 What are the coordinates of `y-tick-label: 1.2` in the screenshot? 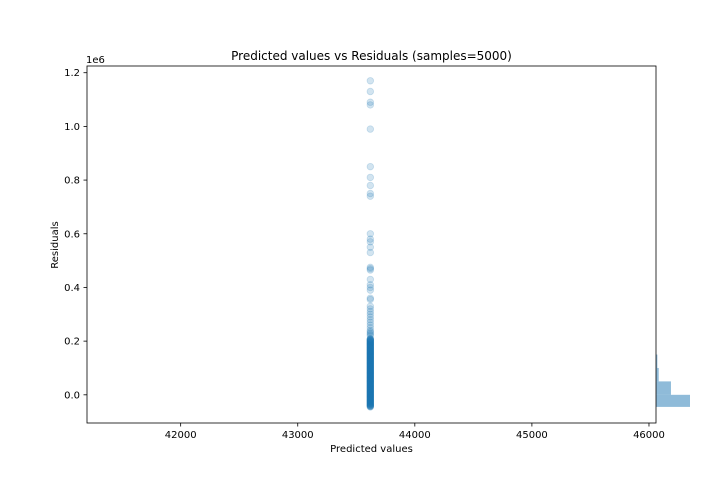 It's located at (72, 73).